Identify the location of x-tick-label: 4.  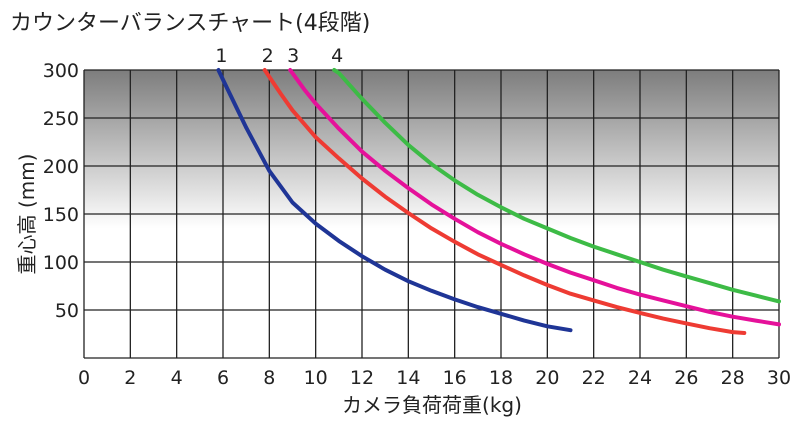
(177, 378).